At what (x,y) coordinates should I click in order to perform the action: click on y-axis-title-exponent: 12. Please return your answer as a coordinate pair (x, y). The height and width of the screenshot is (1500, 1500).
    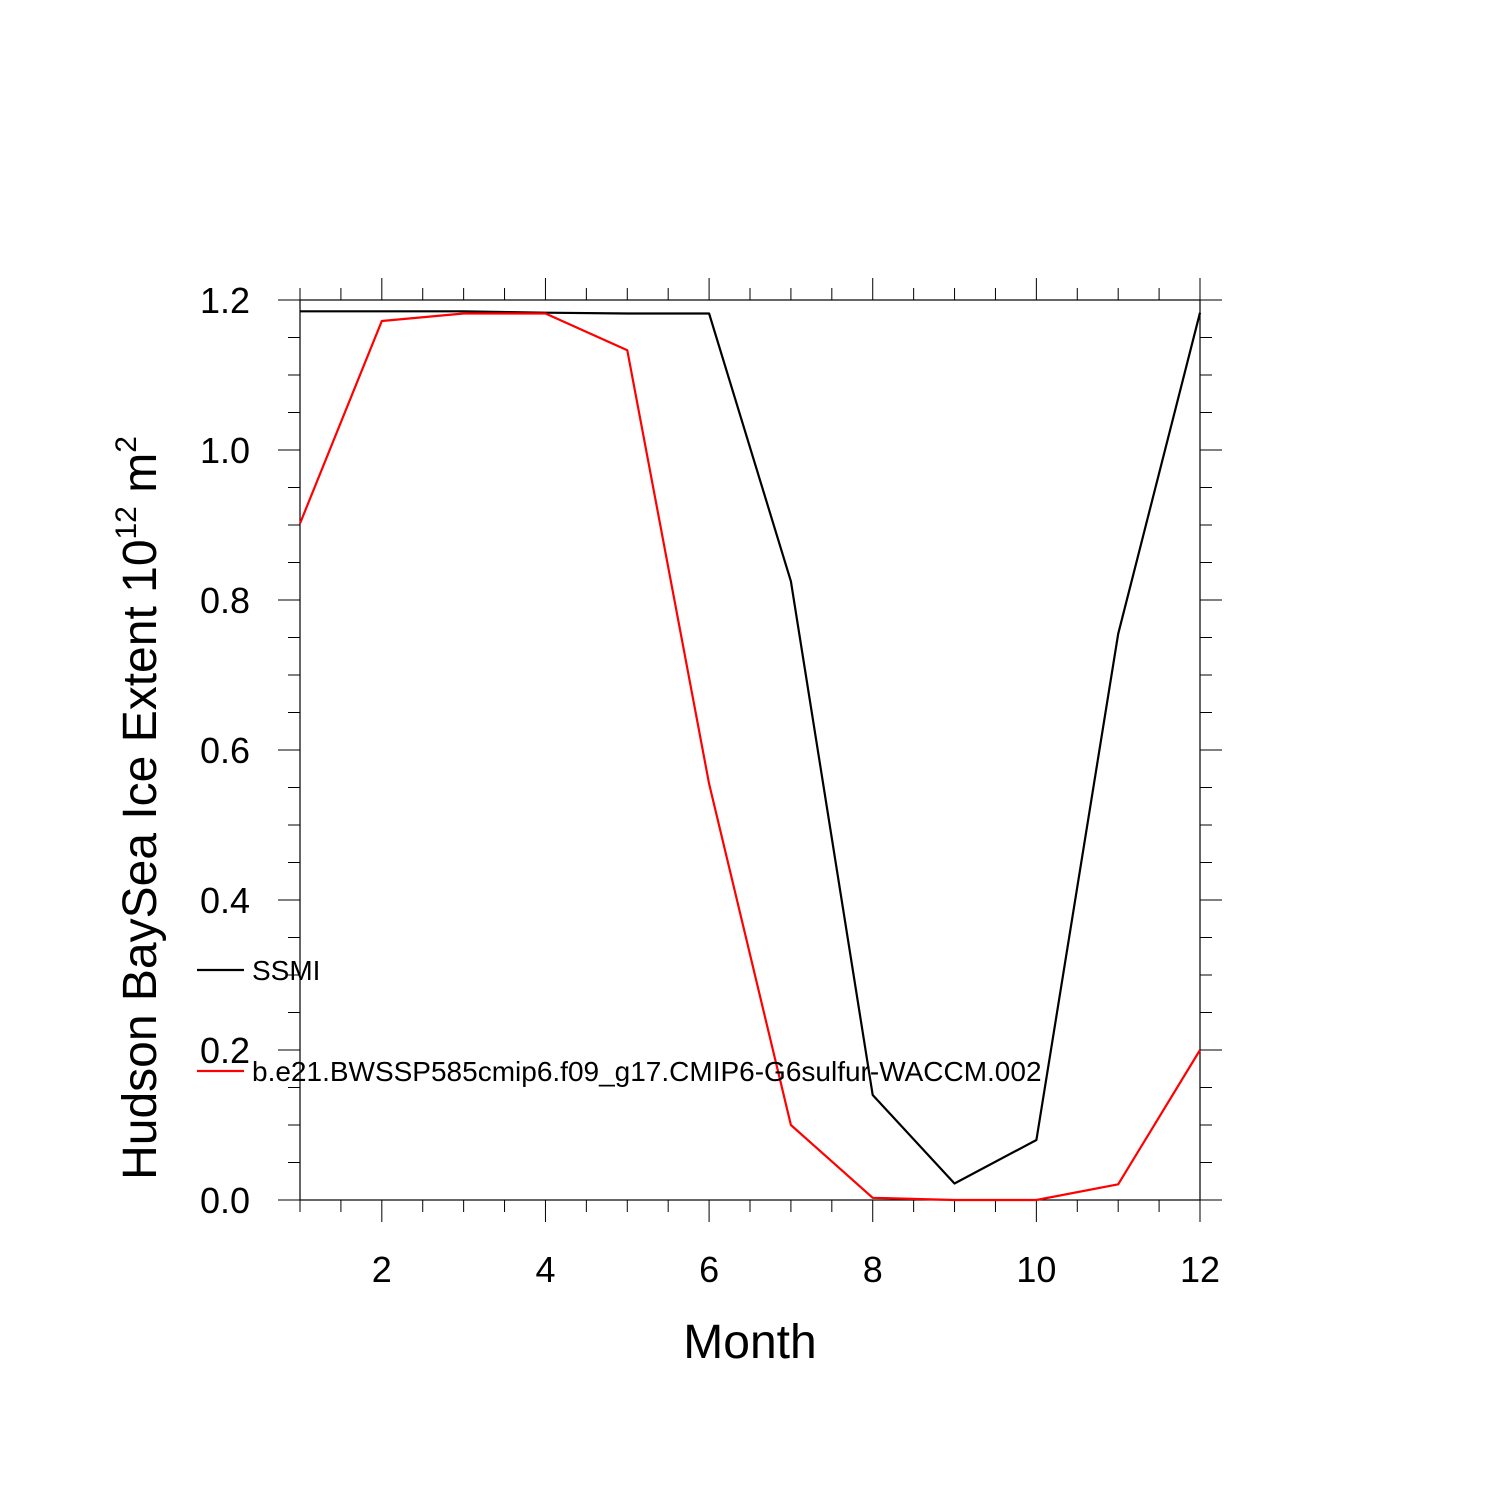
    Looking at the image, I should click on (126, 522).